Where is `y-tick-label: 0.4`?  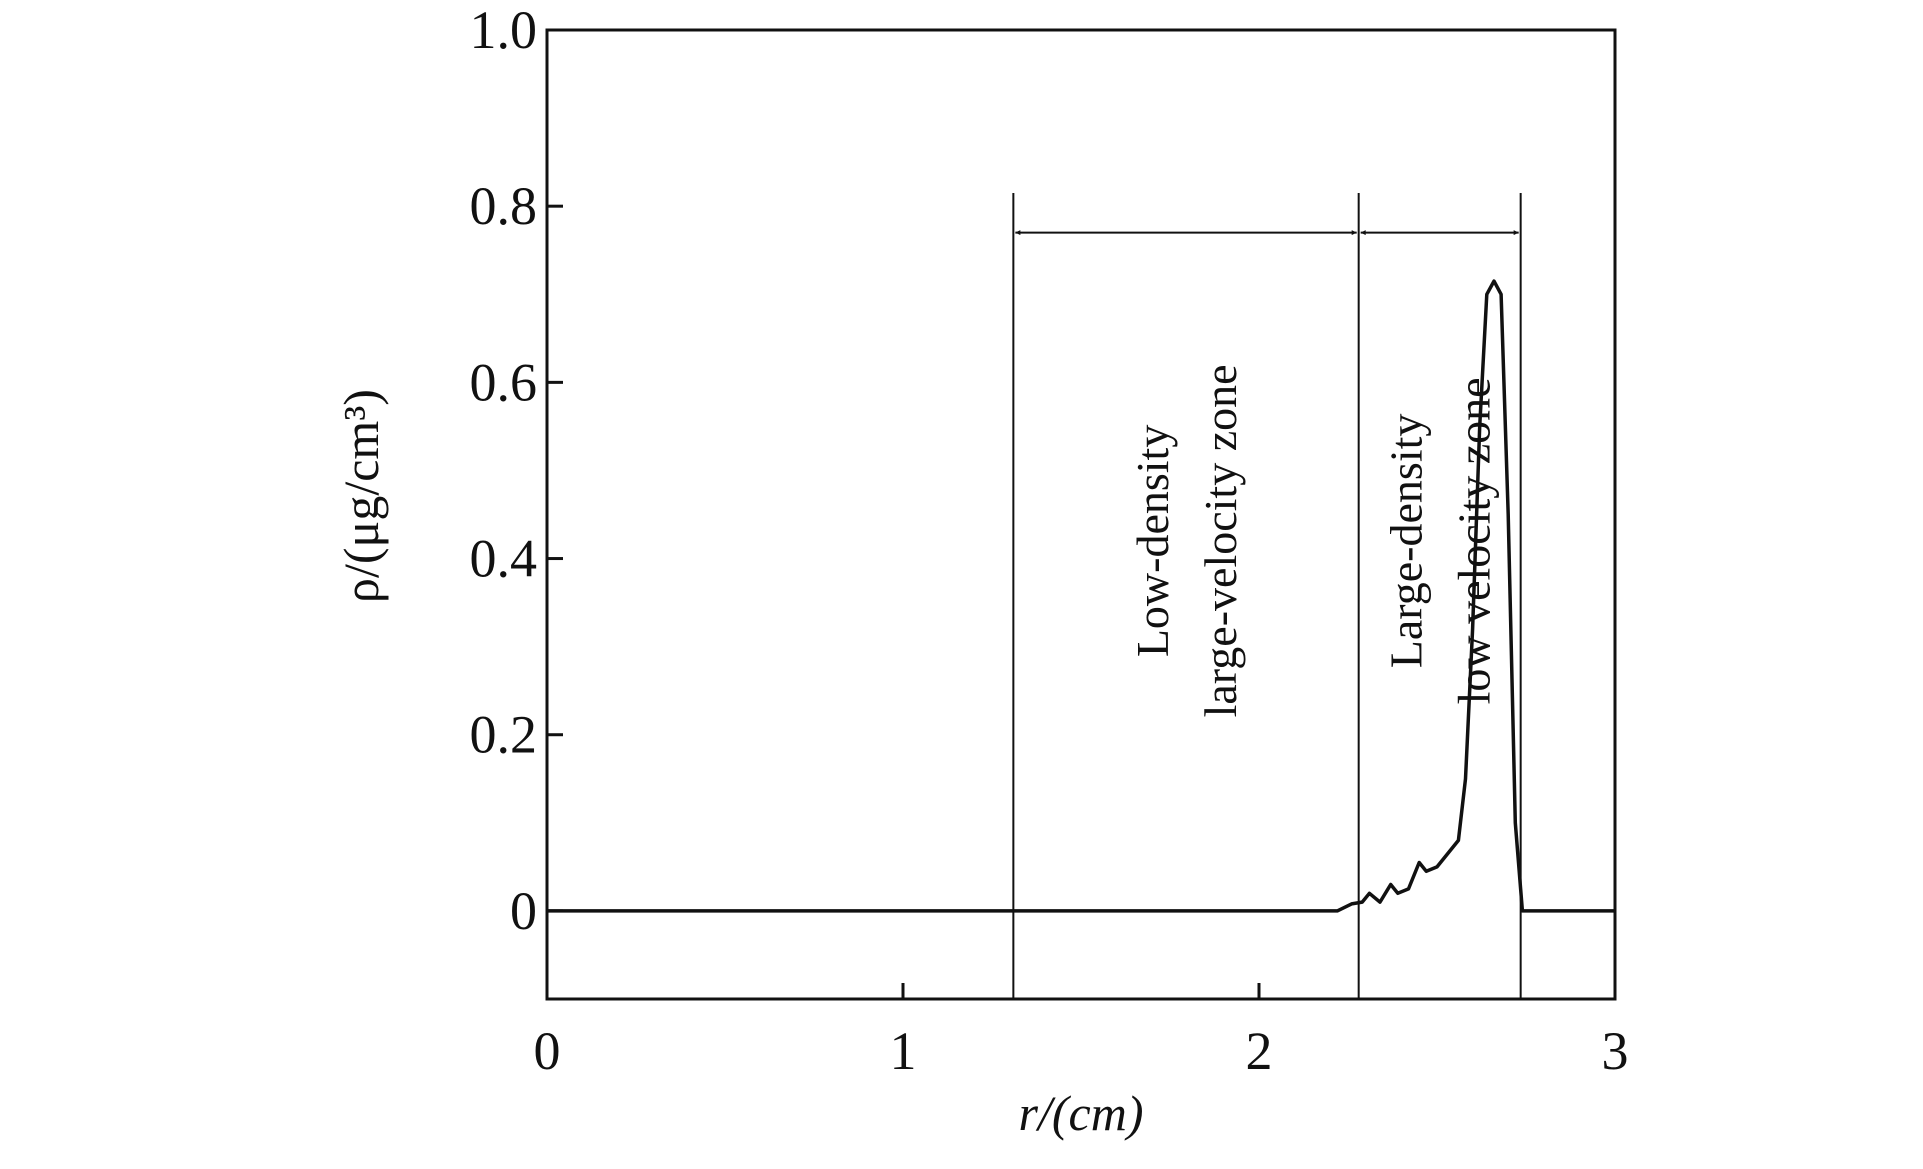 y-tick-label: 0.4 is located at coordinates (504, 559).